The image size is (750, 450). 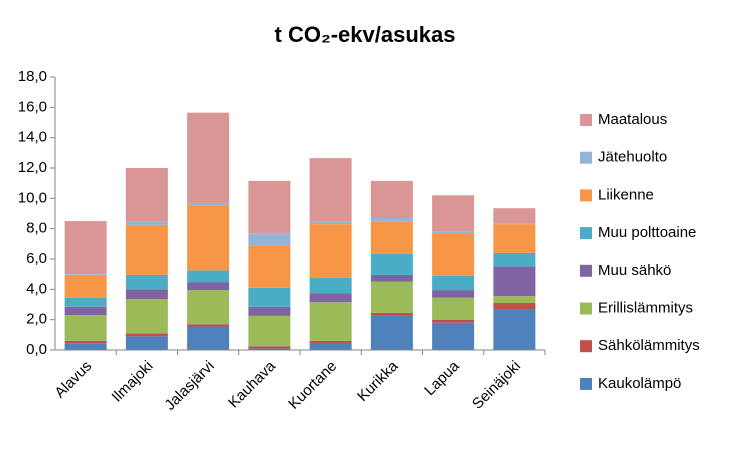 What do you see at coordinates (632, 157) in the screenshot?
I see `legend-label: Jätehuolto` at bounding box center [632, 157].